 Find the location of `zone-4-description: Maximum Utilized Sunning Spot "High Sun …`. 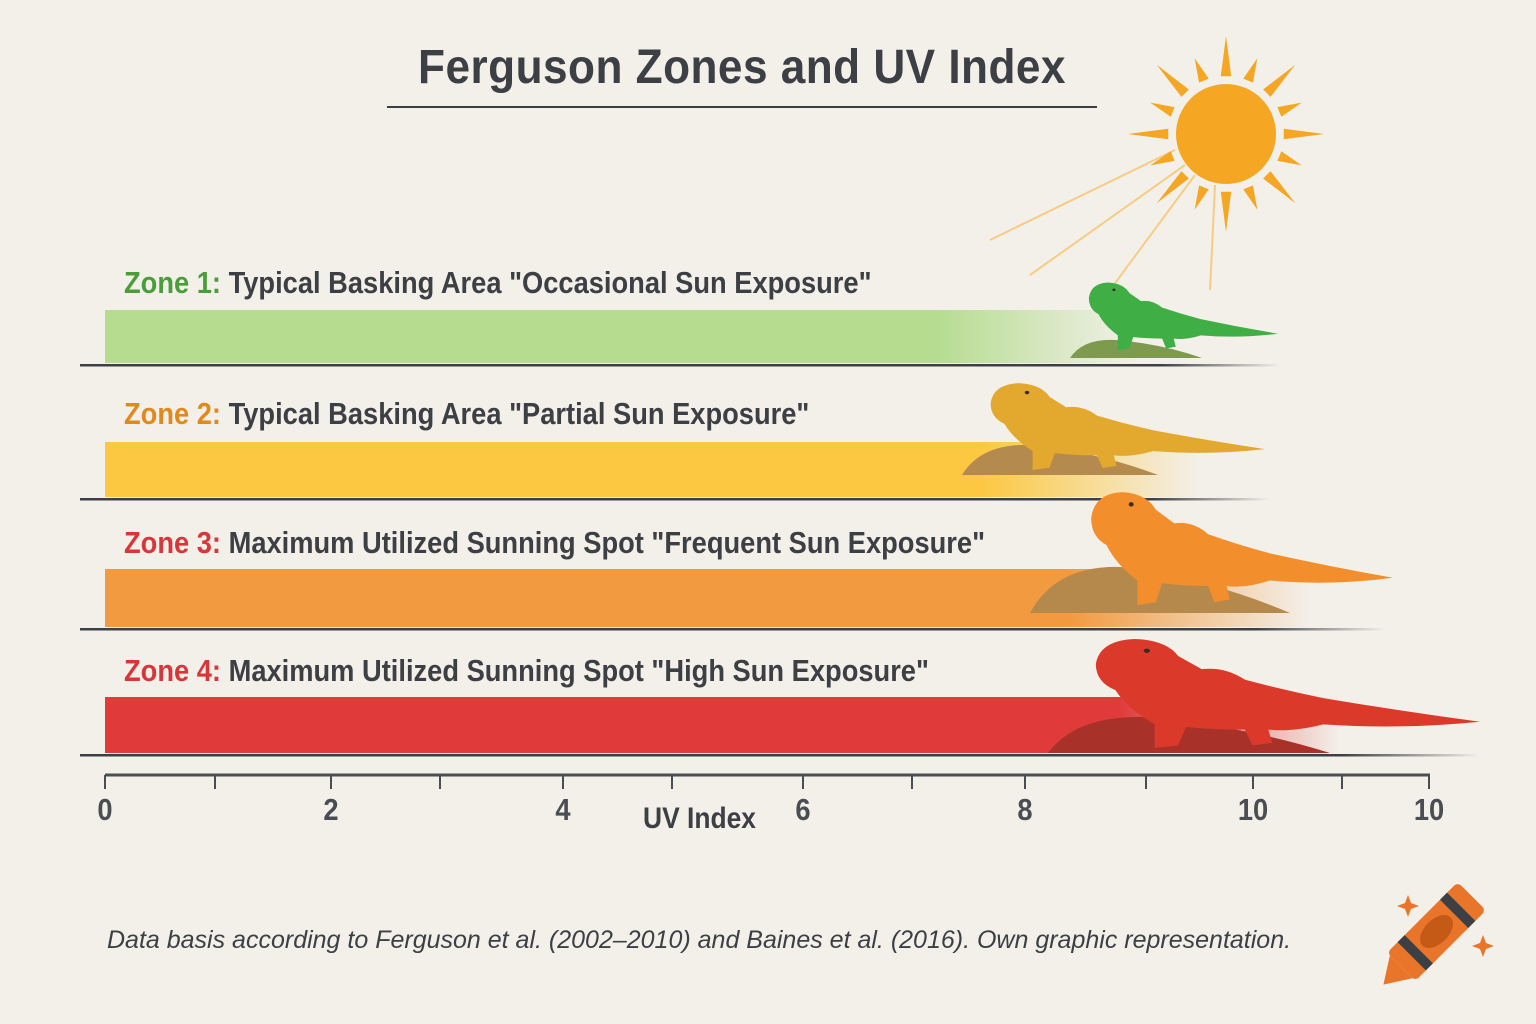

zone-4-description: Maximum Utilized Sunning Spot "High Sun … is located at coordinates (578, 670).